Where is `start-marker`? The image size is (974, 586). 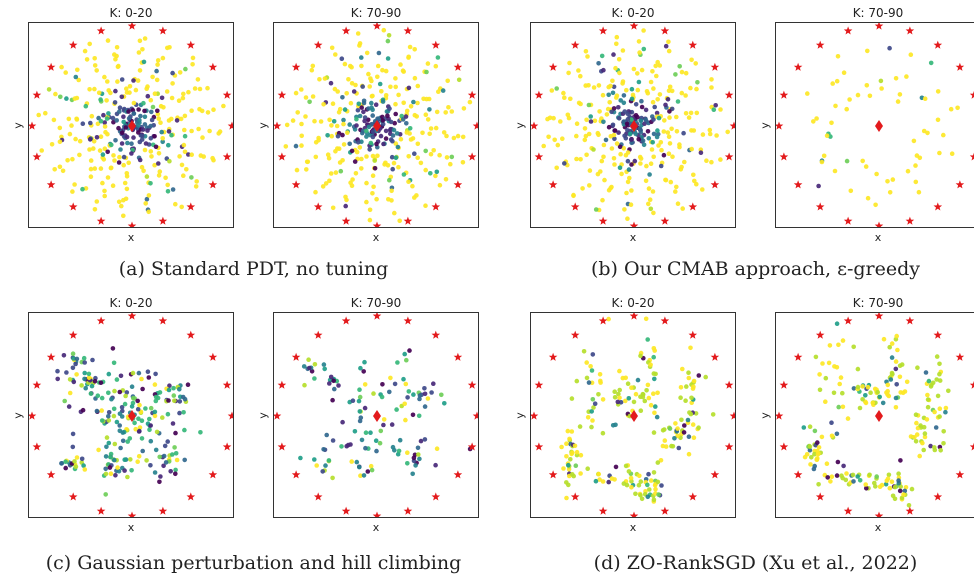
start-marker is located at coordinates (879, 126).